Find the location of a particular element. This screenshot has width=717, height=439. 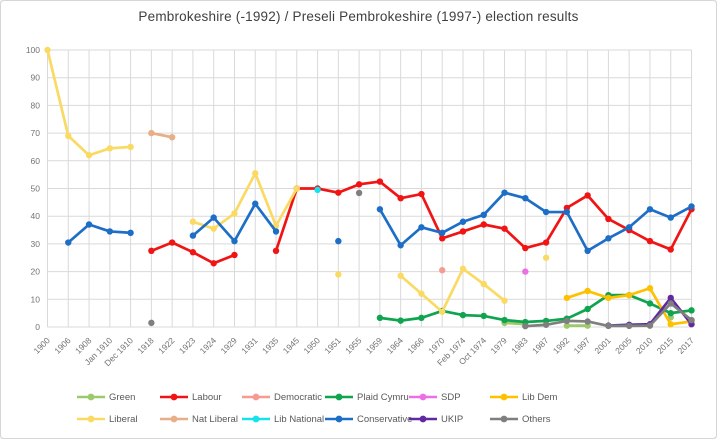

legend-item-ukip: UKIP is located at coordinates (435, 419).